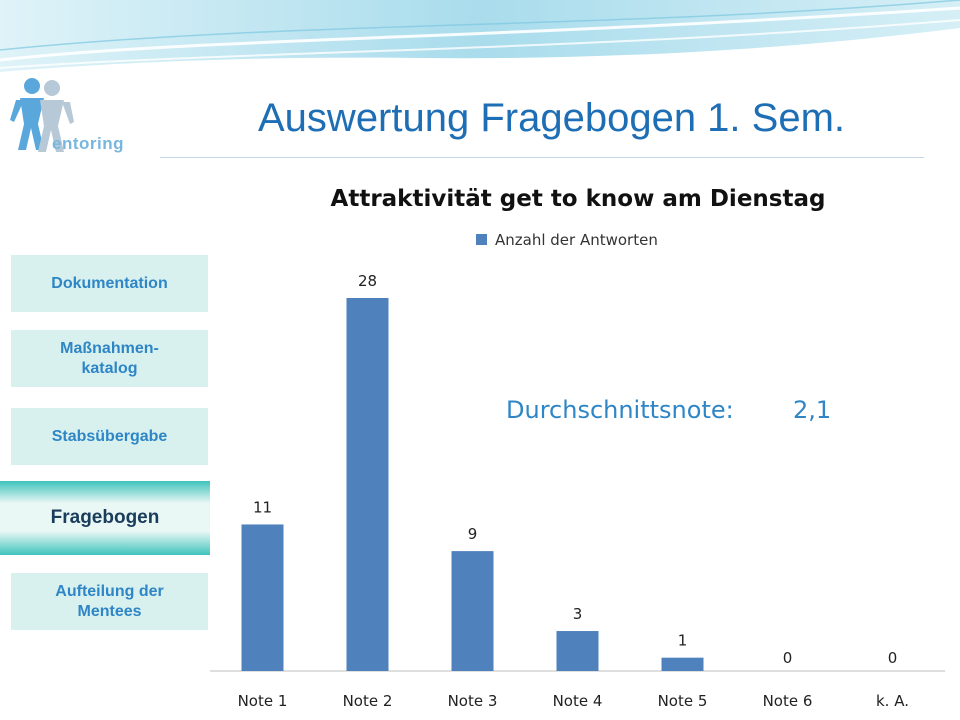  What do you see at coordinates (42, 115) in the screenshot?
I see `mentoring-logo` at bounding box center [42, 115].